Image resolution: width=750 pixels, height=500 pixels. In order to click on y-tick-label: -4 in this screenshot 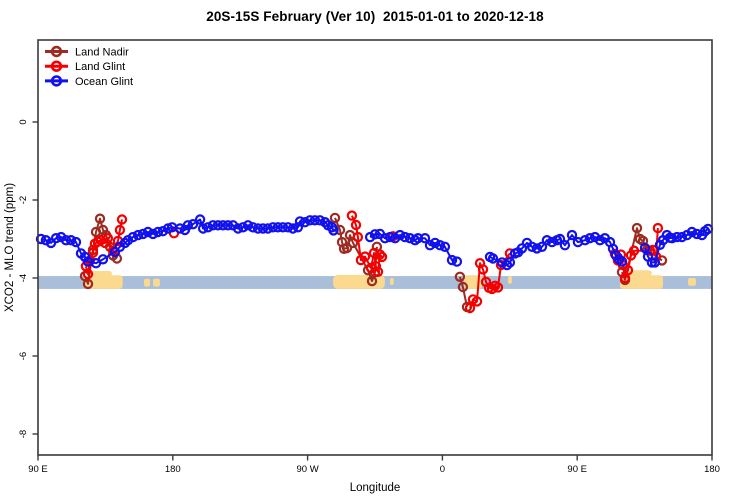, I will do `click(23, 278)`.